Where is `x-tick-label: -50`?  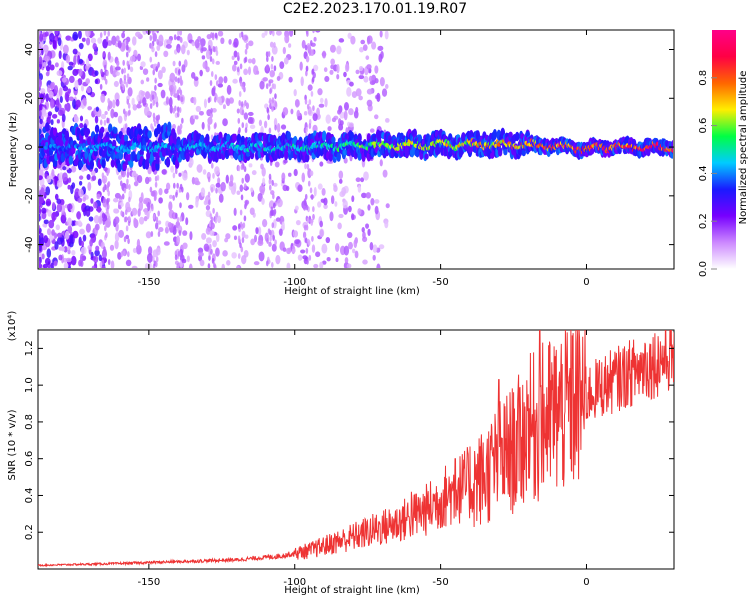
x-tick-label: -50 is located at coordinates (440, 282).